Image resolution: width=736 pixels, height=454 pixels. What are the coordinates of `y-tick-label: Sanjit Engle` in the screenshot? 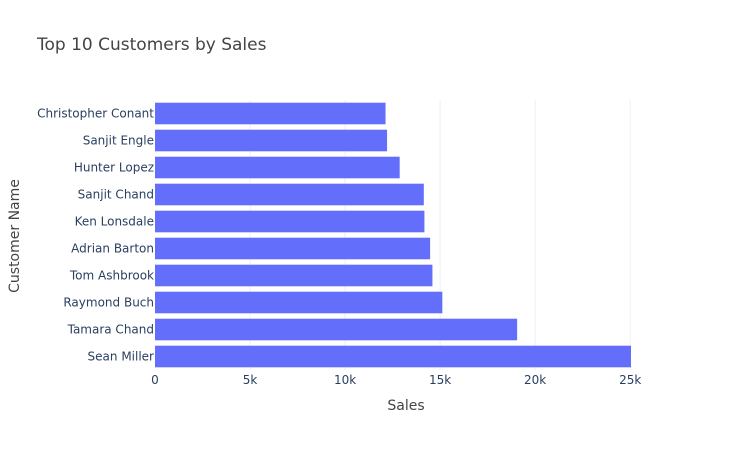 It's located at (118, 141).